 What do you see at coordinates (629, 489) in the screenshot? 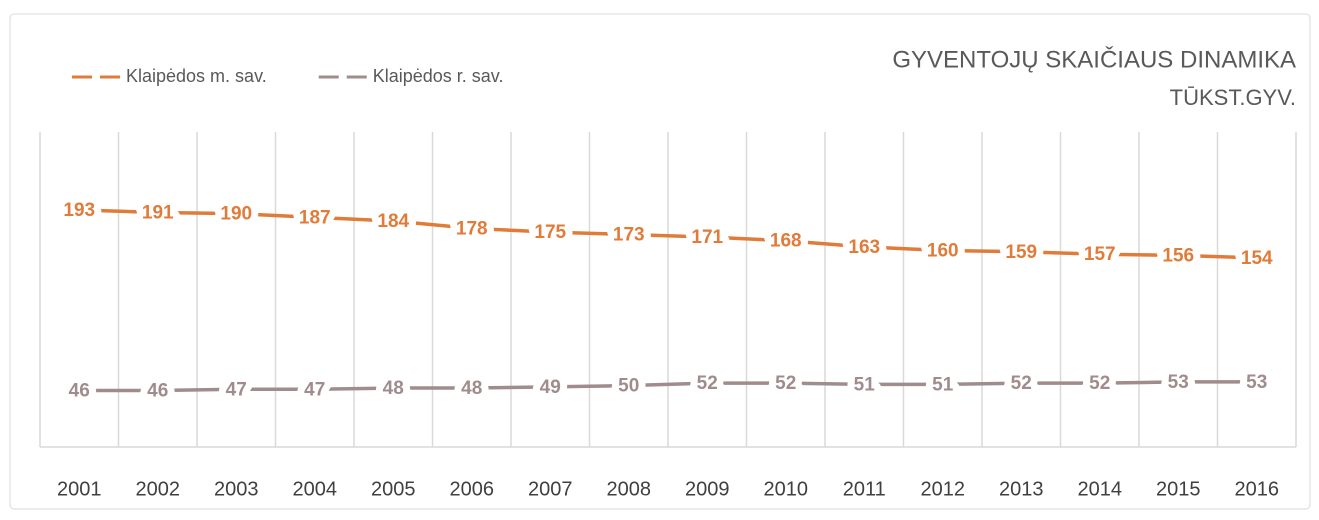
I see `x-tick-label: 2008` at bounding box center [629, 489].